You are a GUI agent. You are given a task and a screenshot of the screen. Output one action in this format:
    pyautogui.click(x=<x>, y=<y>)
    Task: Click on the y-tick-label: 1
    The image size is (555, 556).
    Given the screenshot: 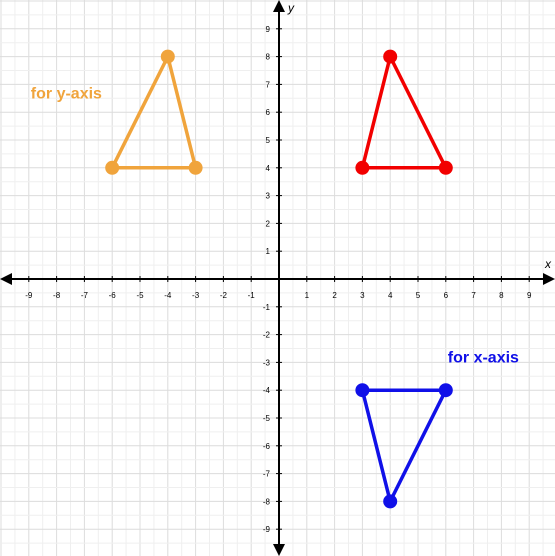 What is the action you would take?
    pyautogui.click(x=268, y=251)
    